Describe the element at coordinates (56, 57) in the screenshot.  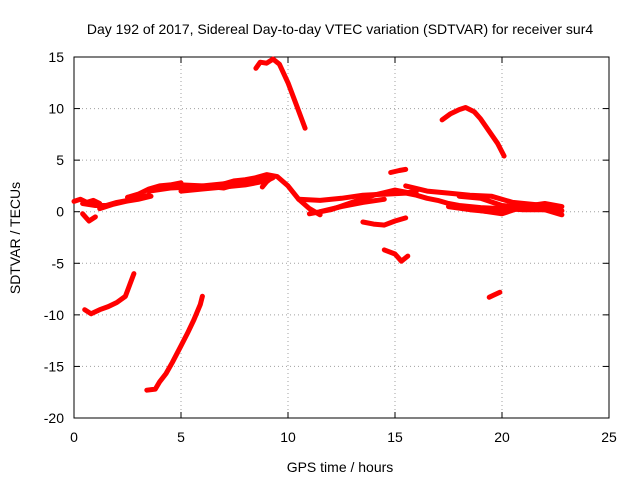
I see `y-tick-label: 15` at that location.